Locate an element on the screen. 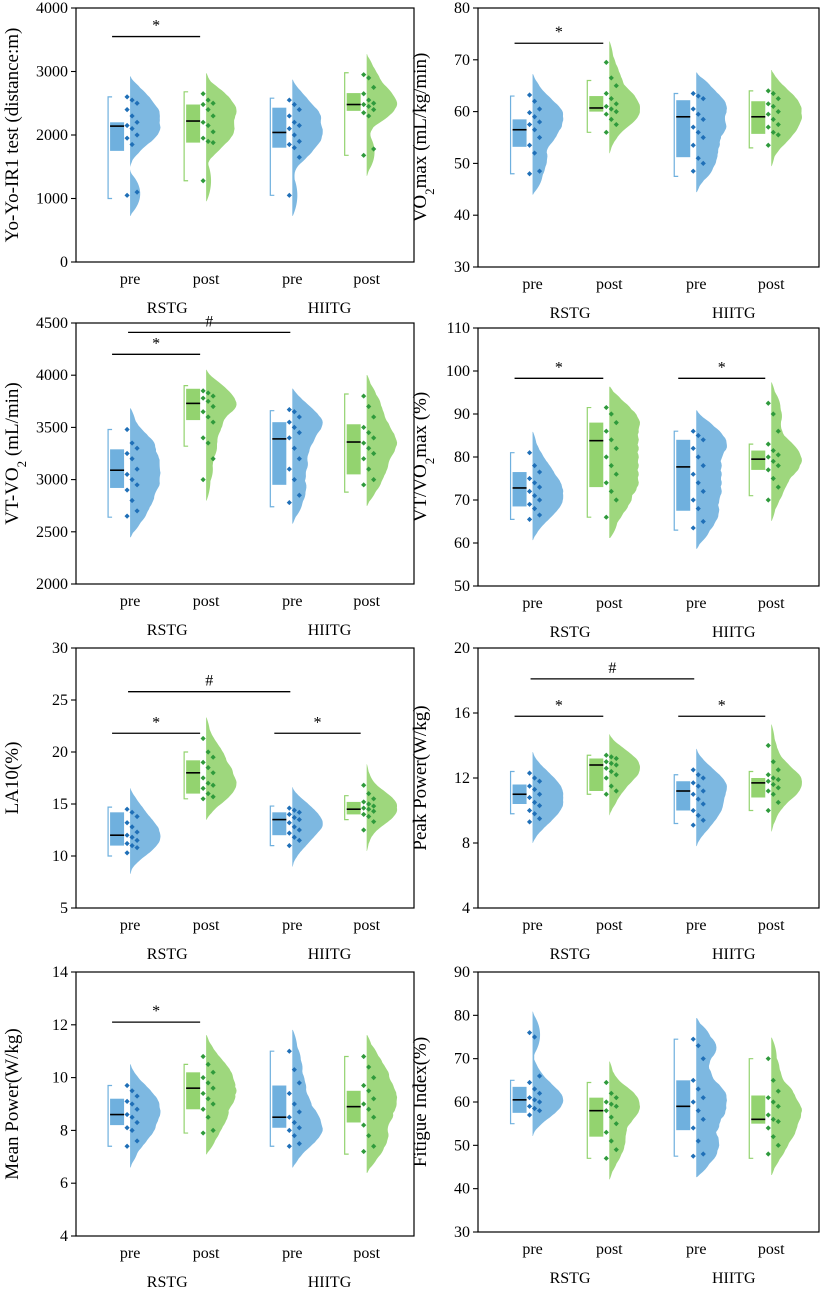  y-tick-label: 70 is located at coordinates (462, 1059).